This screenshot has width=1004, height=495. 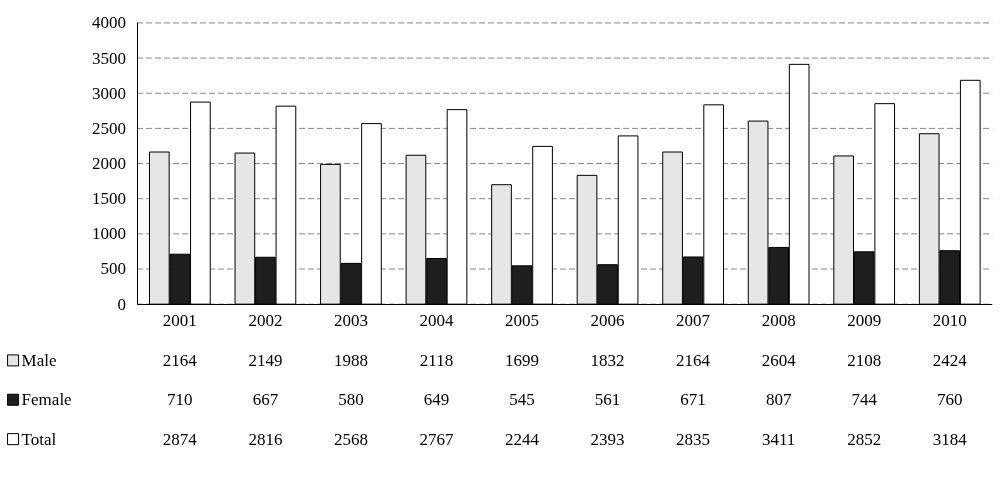 I want to click on y-tick-label: 500, so click(x=113, y=269).